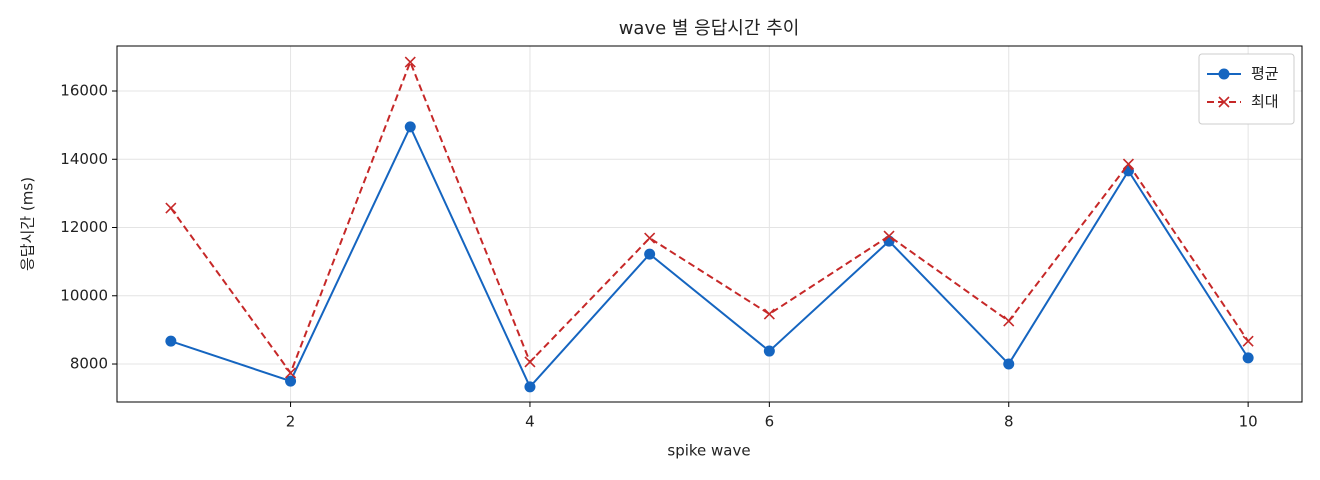 This screenshot has width=1320, height=480. Describe the element at coordinates (1246, 89) in the screenshot. I see `legend-box` at that location.